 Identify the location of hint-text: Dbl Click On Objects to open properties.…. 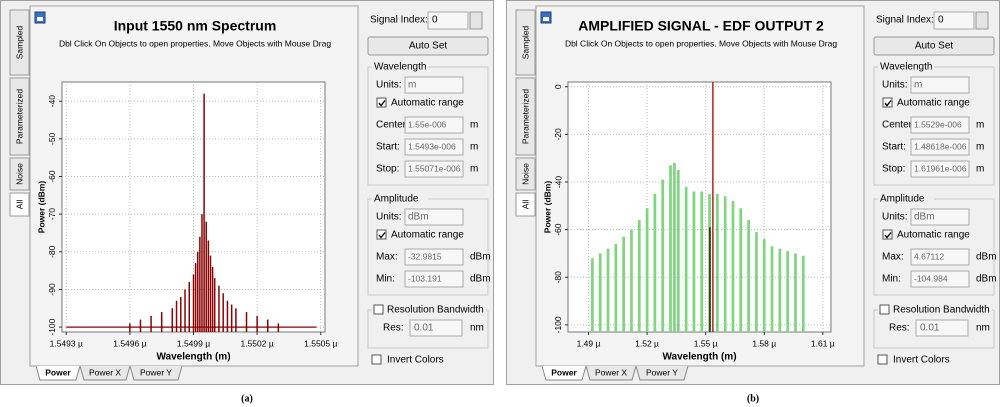
(195, 43).